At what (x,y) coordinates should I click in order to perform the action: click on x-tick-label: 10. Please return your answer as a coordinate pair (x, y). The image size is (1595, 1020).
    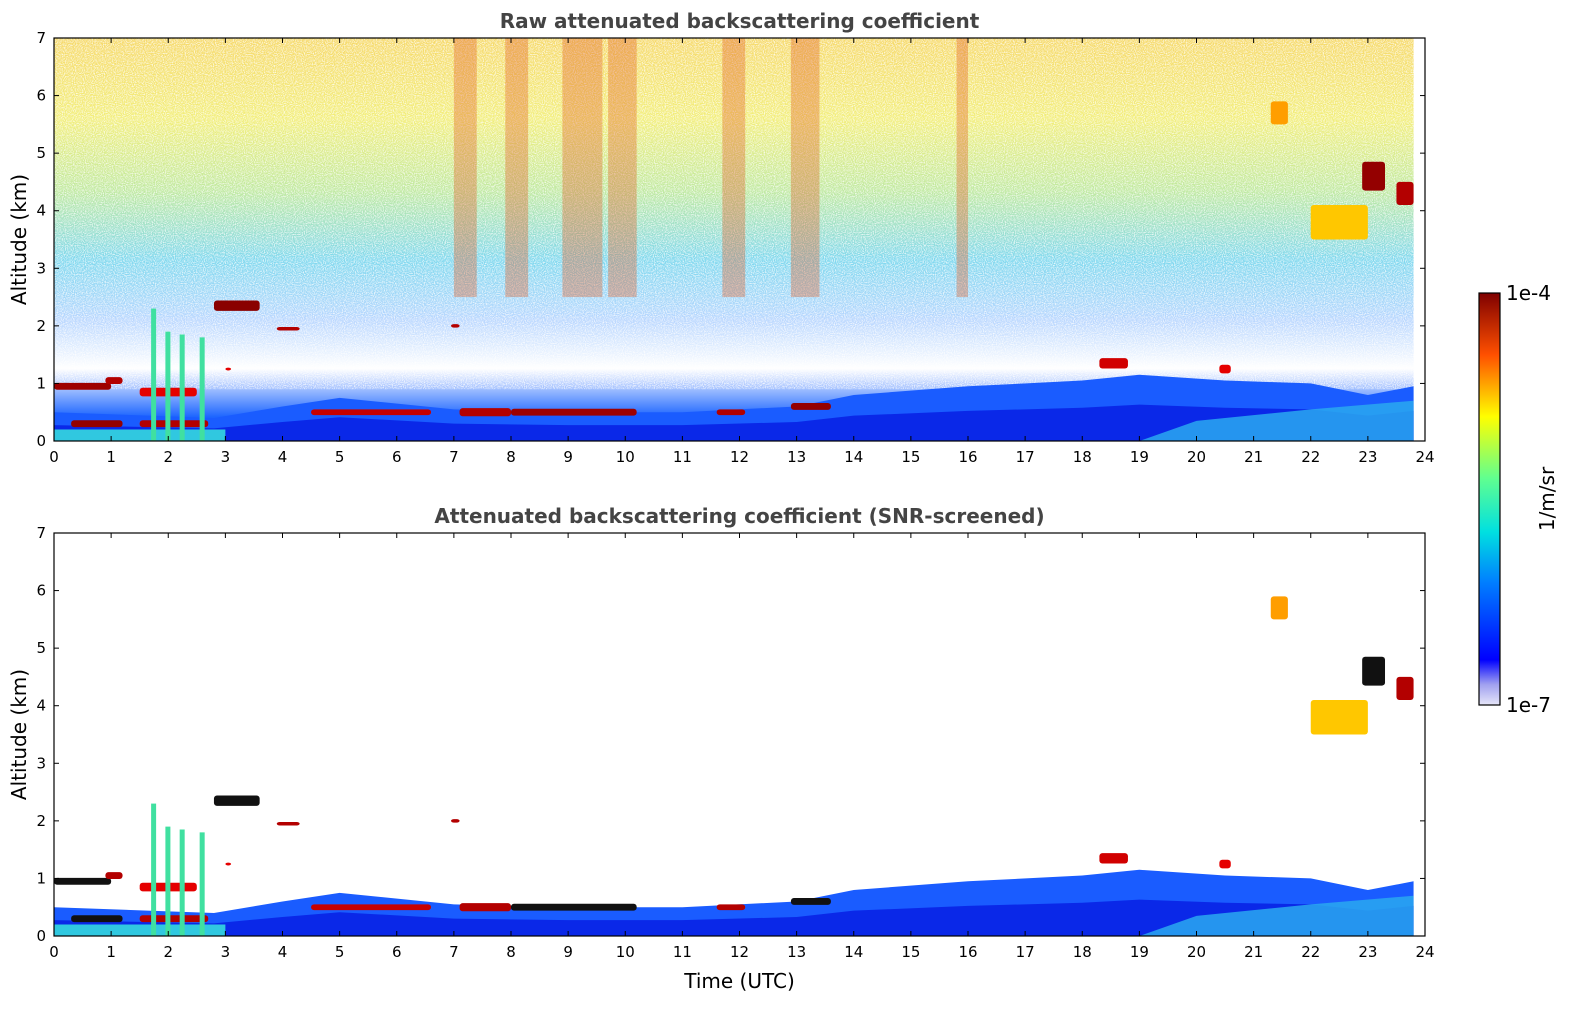
    Looking at the image, I should click on (625, 457).